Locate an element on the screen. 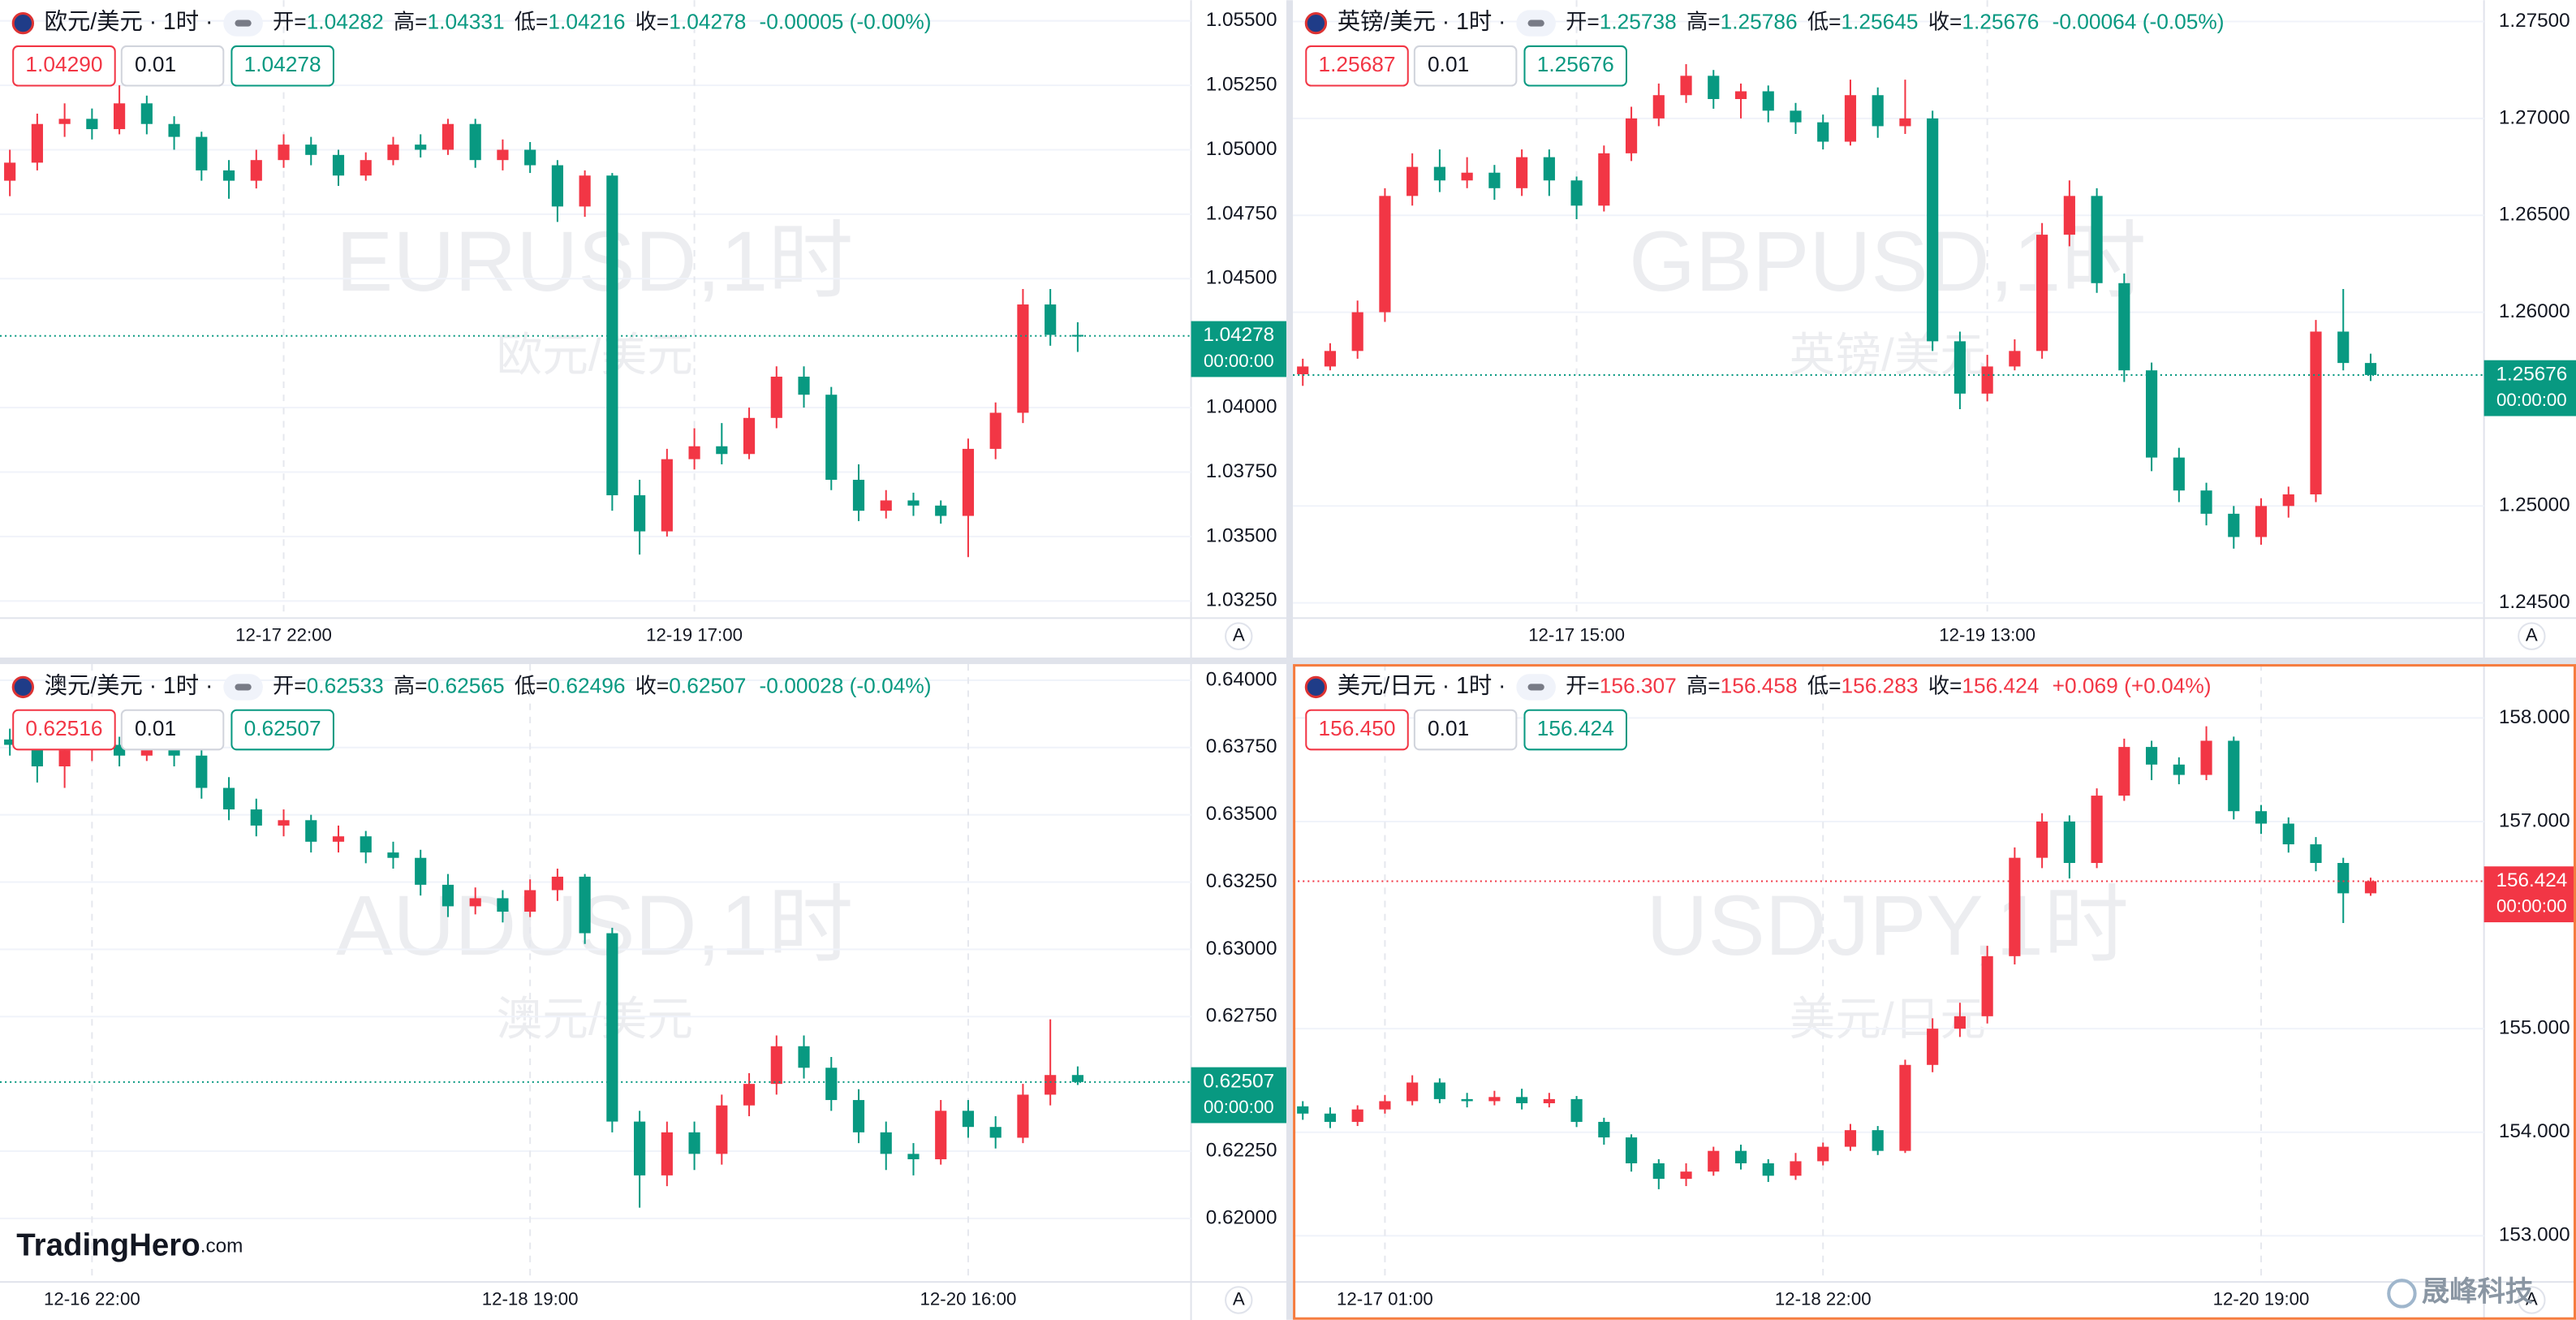 This screenshot has width=2576, height=1320. toggle-icon is located at coordinates (1536, 23).